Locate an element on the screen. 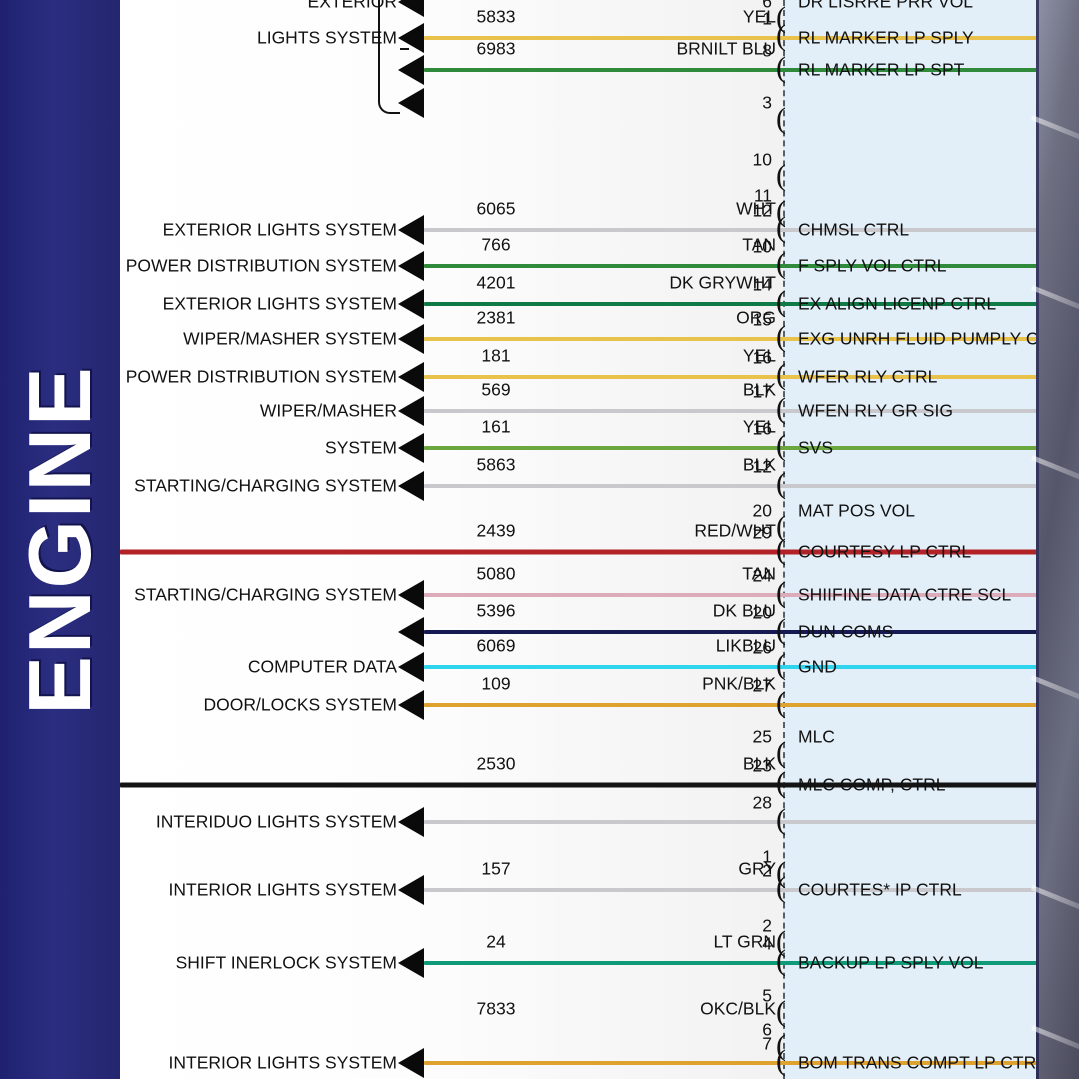 The image size is (1079, 1079). circuit-description: DR LISRRE PRR VOL is located at coordinates (886, 6).